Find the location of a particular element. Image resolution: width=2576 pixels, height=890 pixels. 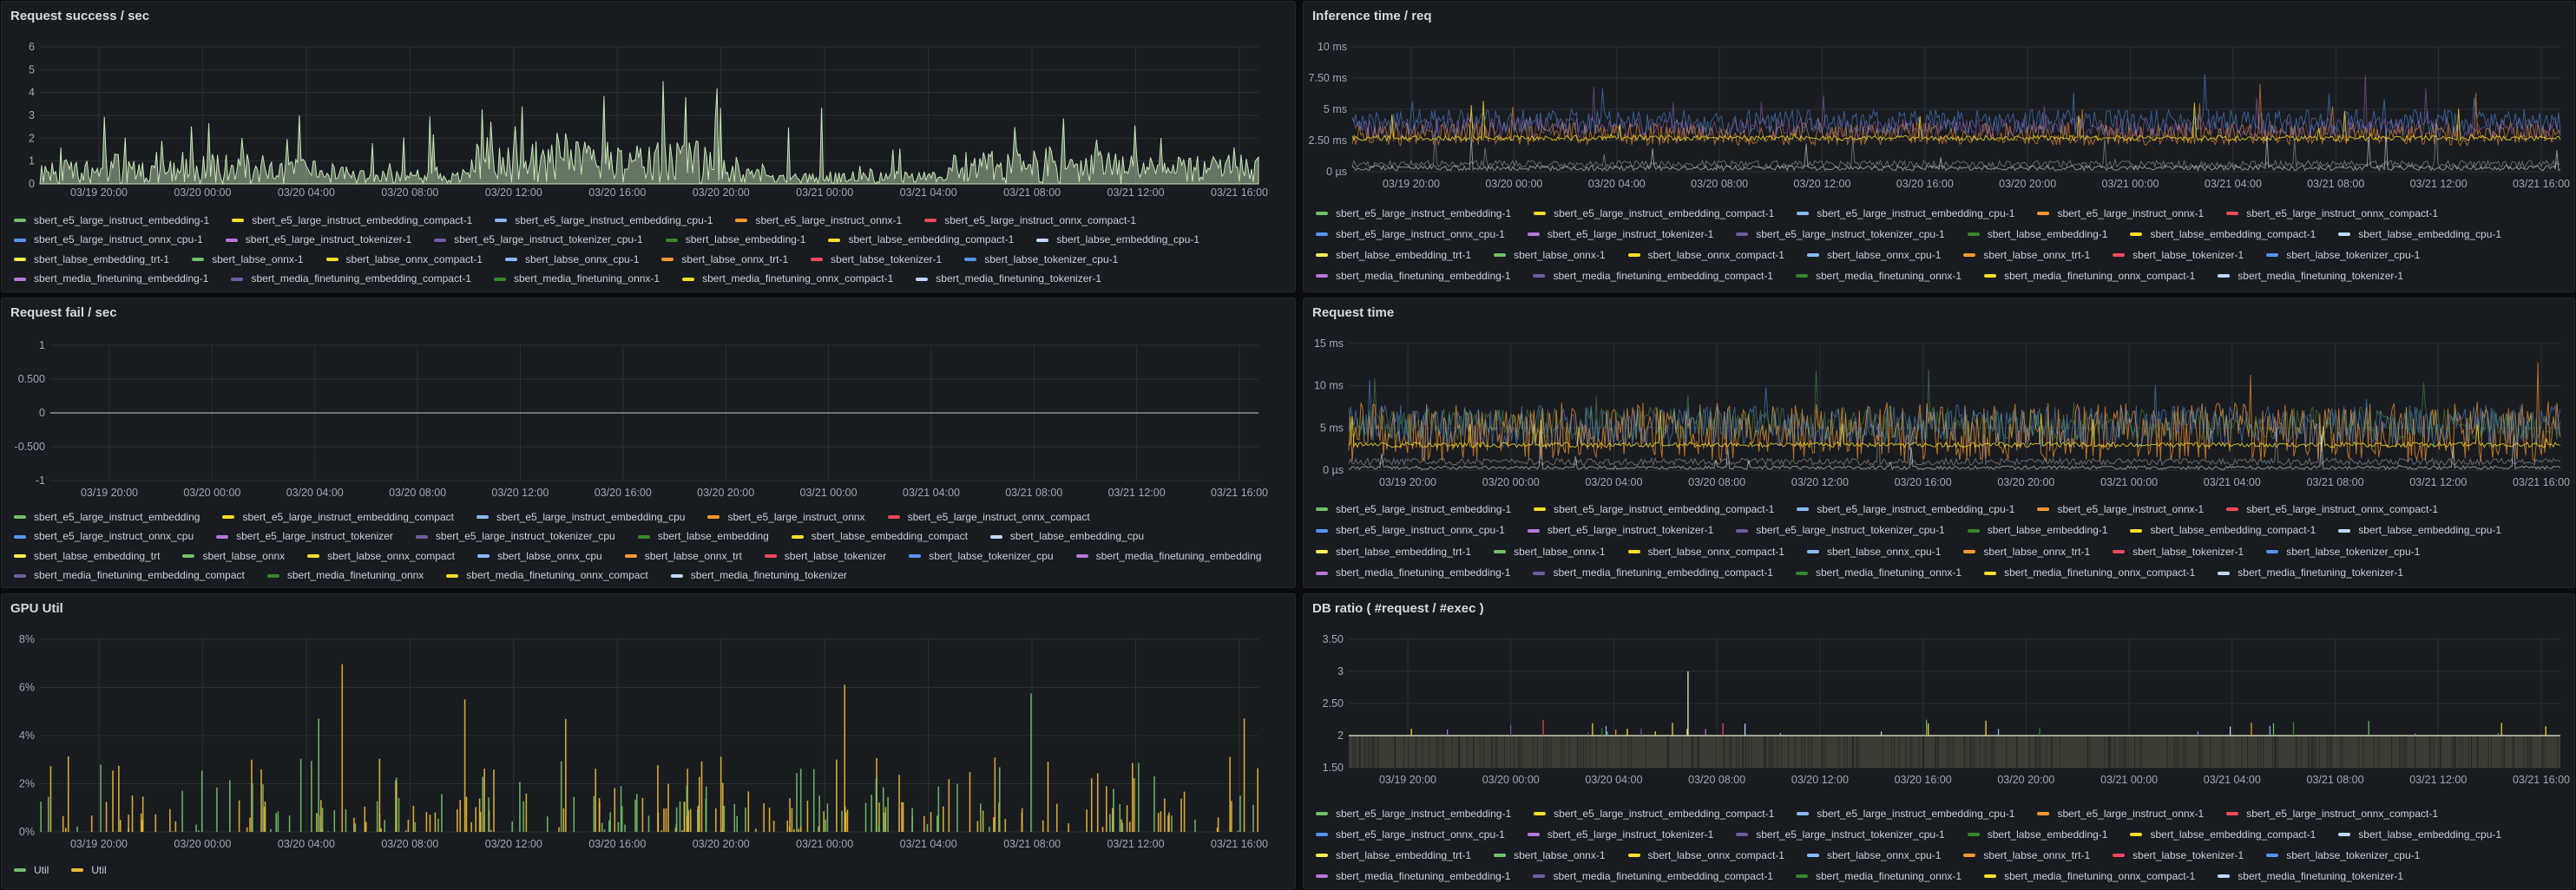

legend-item: sbert_e5_large_instruct_tokenizer_cpu is located at coordinates (515, 537).